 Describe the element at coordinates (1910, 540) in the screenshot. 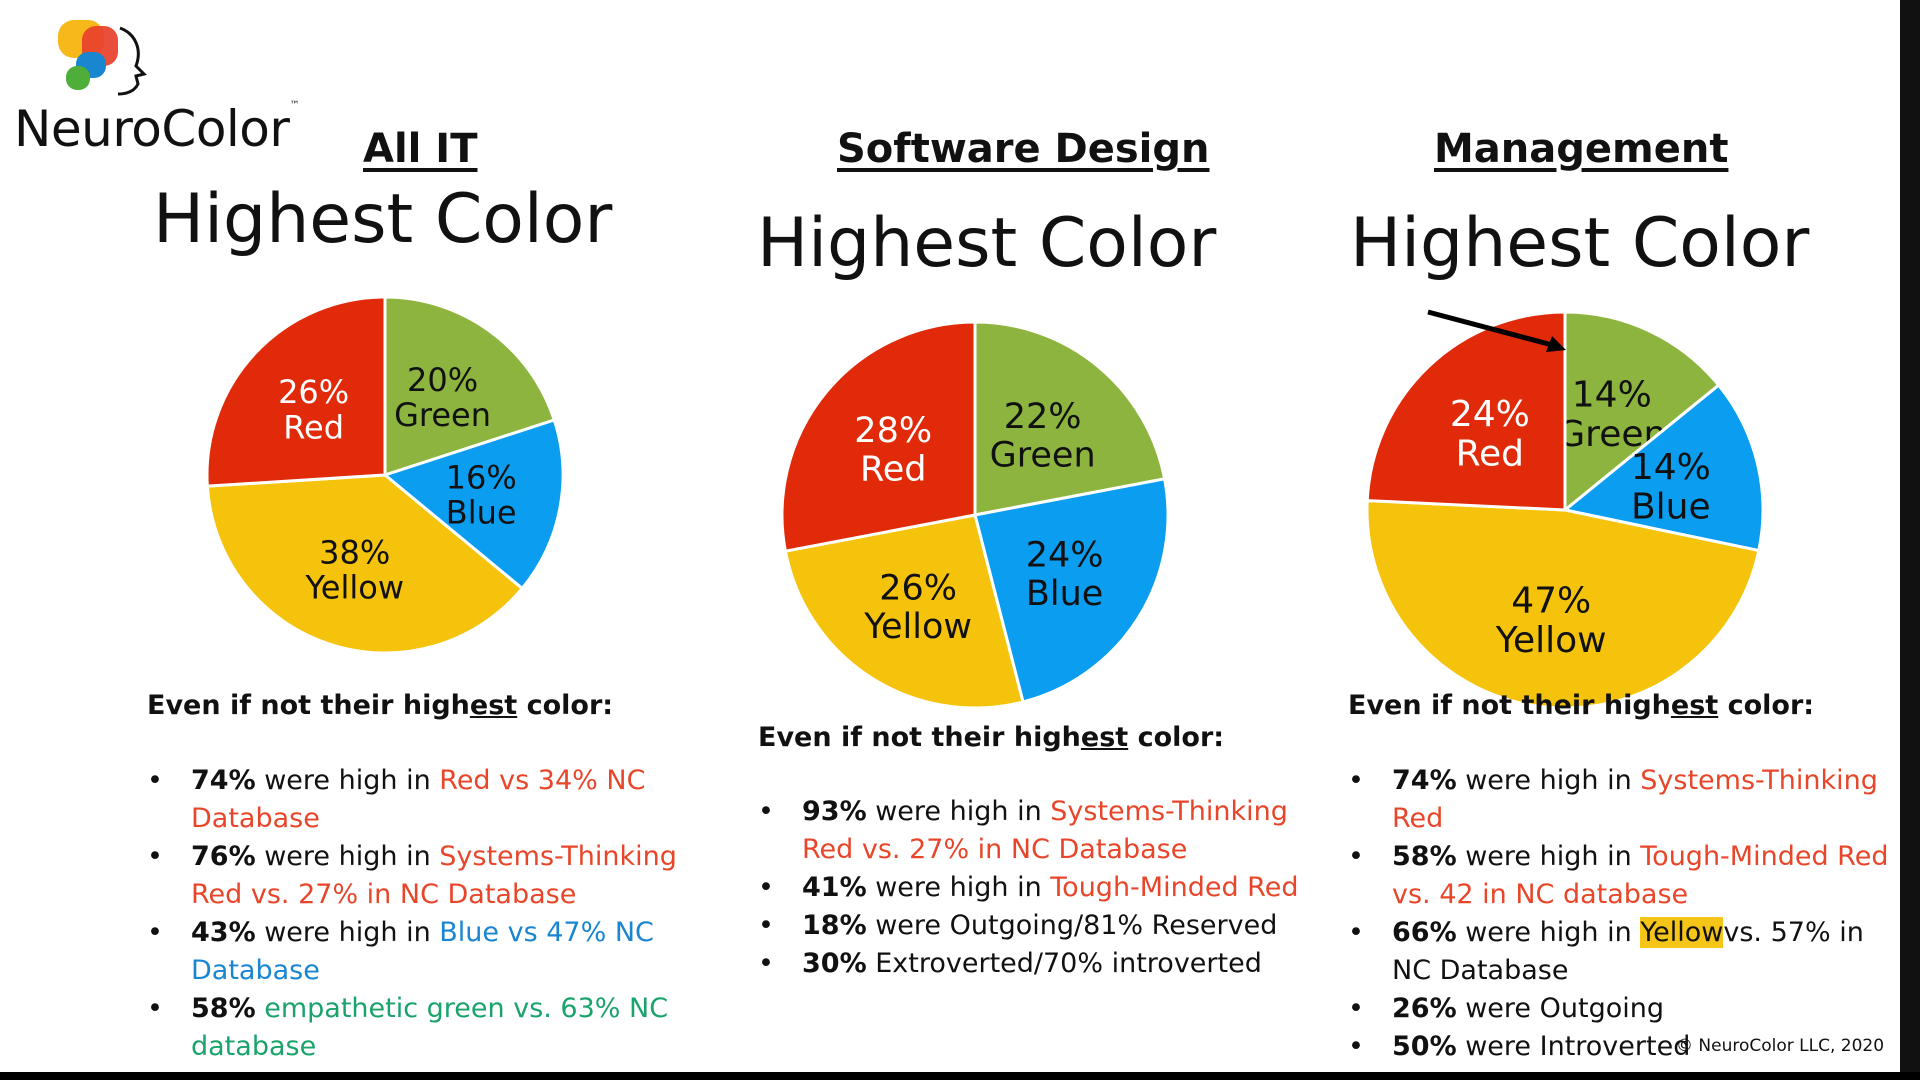

I see `right-edge-bar` at that location.